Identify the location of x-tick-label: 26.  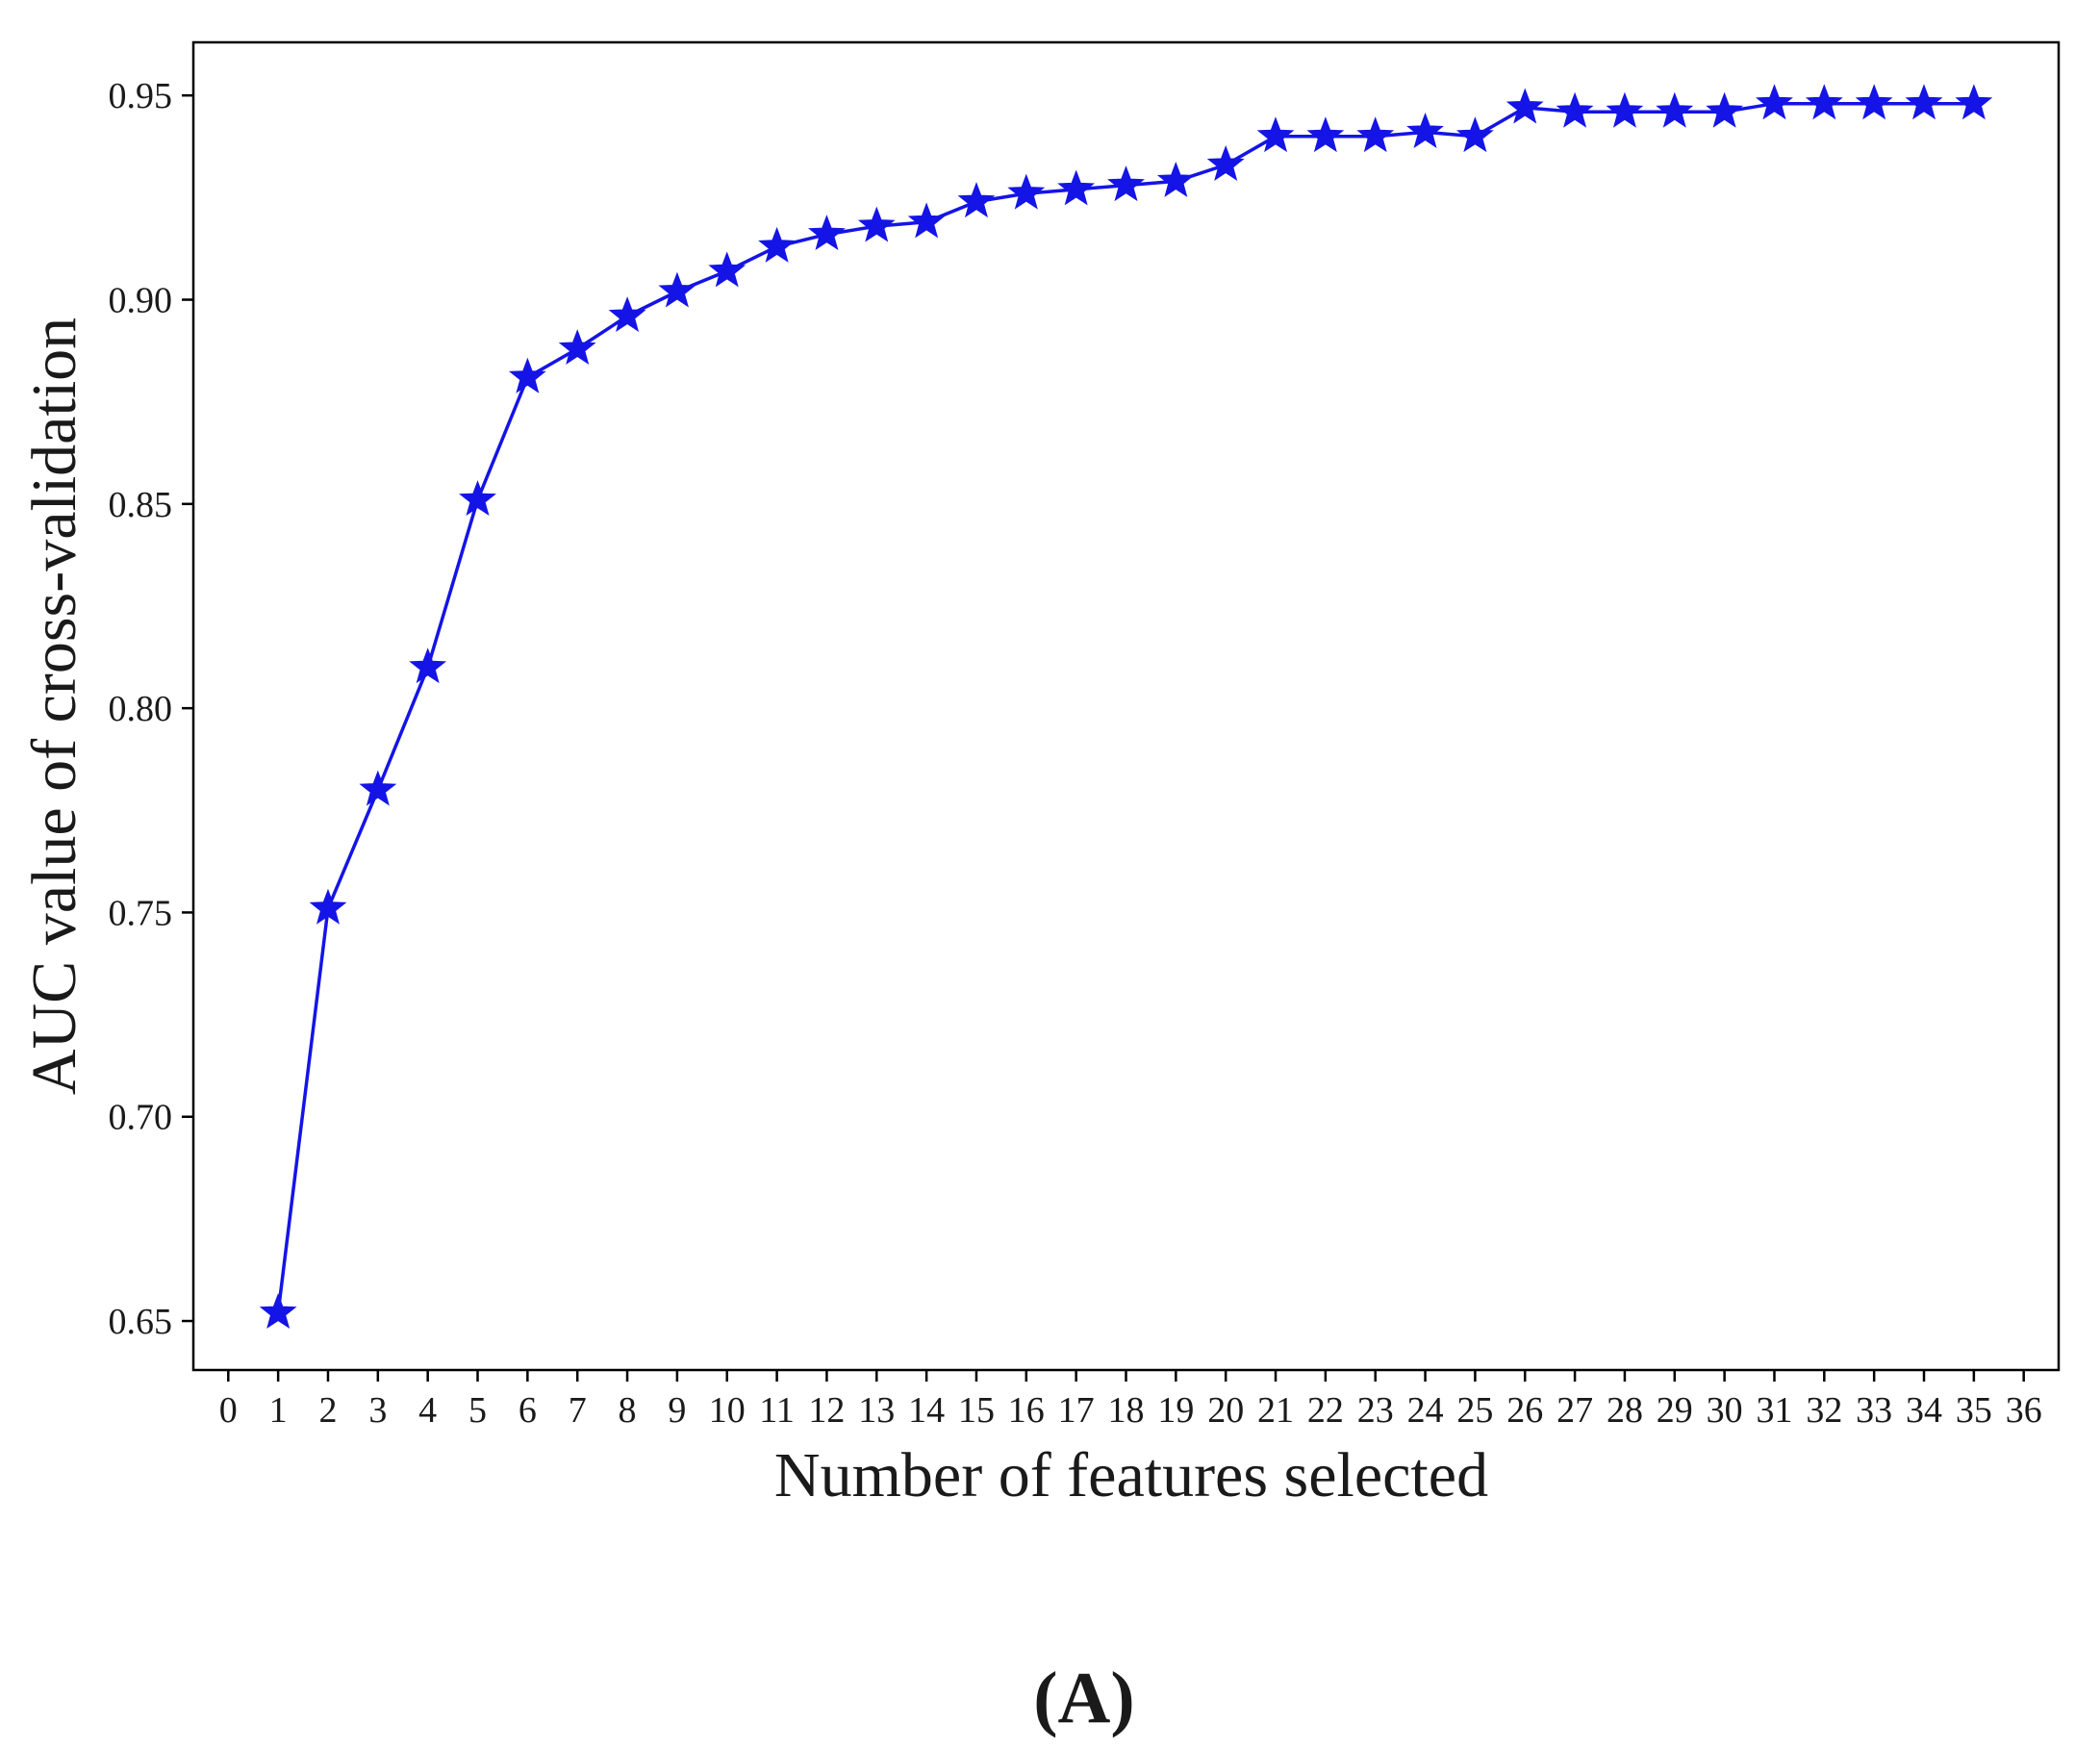
(1524, 1410).